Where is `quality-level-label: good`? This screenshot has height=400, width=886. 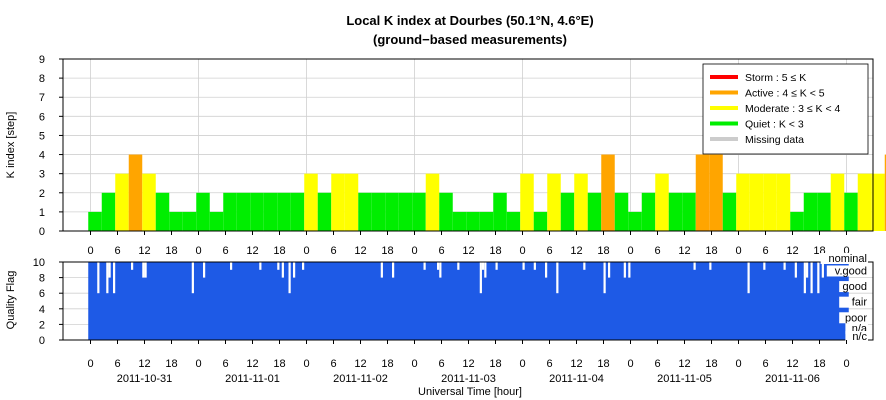 quality-level-label: good is located at coordinates (855, 287).